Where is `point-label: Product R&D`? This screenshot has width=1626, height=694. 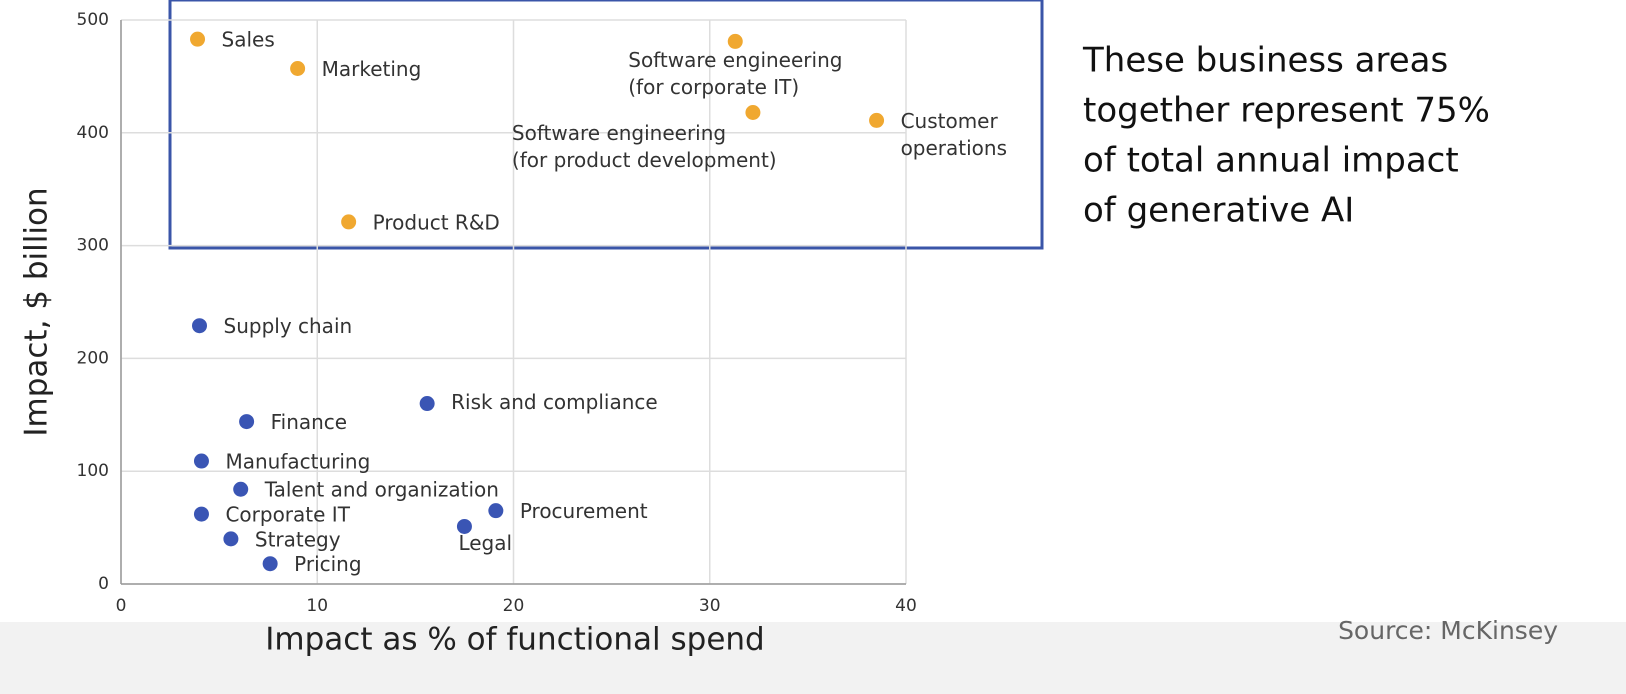
point-label: Product R&D is located at coordinates (436, 222).